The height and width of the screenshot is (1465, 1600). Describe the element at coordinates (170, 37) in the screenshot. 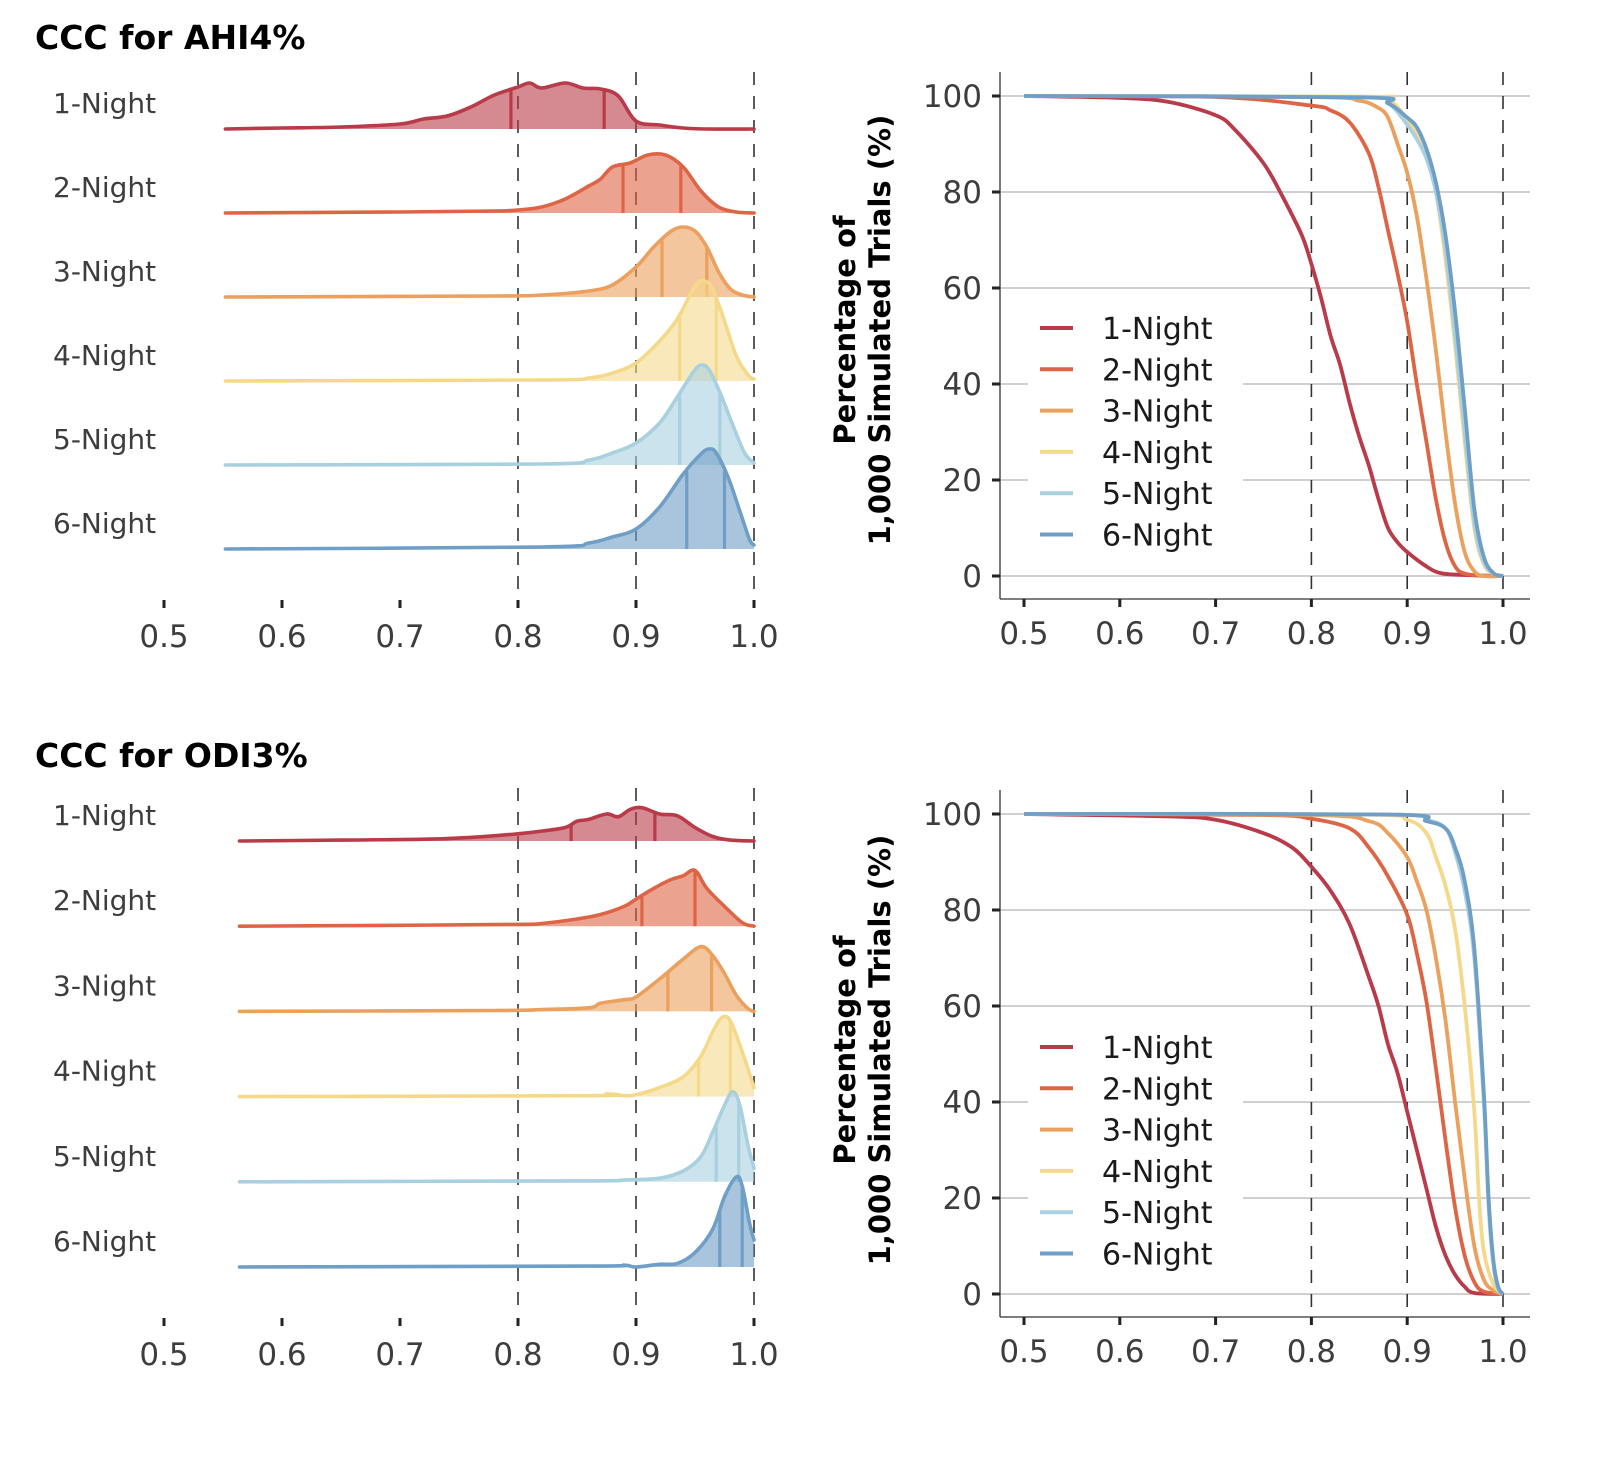

I see `panel-title-ahi: CCC for AHI4%` at that location.